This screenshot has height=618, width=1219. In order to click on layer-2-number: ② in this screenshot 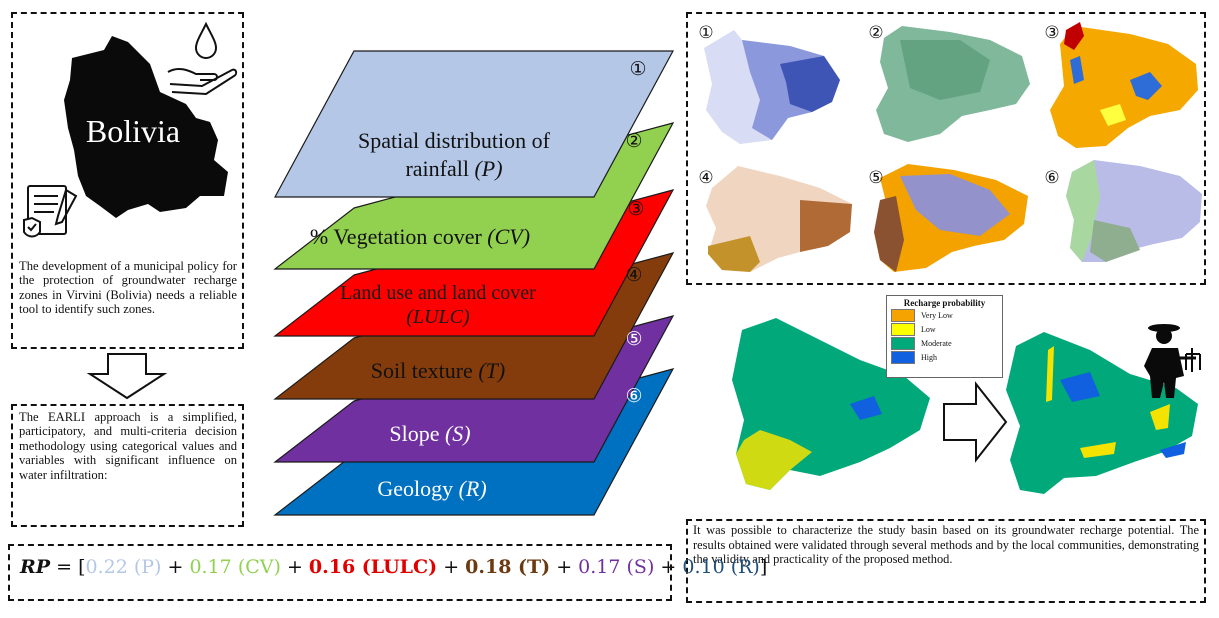, I will do `click(633, 141)`.